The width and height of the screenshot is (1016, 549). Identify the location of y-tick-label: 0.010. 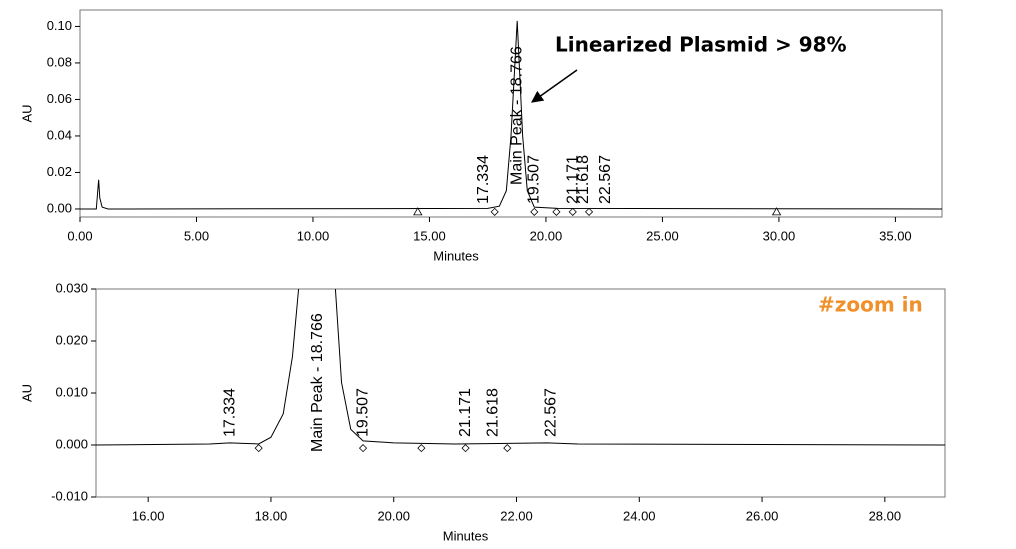
(71, 391).